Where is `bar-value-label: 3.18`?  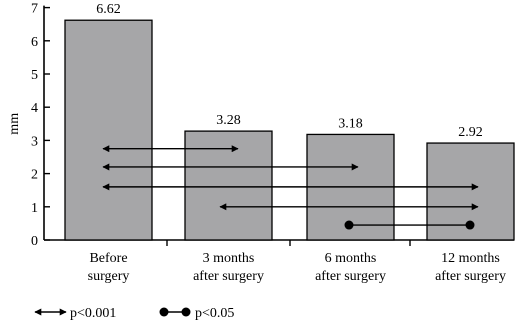 bar-value-label: 3.18 is located at coordinates (350, 123).